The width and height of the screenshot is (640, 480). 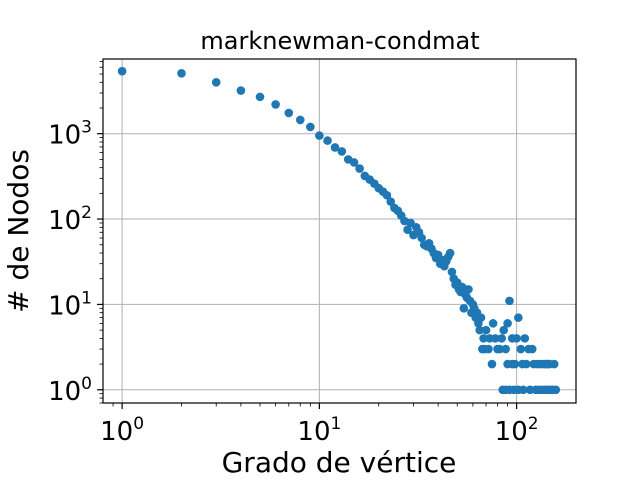 What do you see at coordinates (70, 134) in the screenshot?
I see `y-tick-label: 103` at bounding box center [70, 134].